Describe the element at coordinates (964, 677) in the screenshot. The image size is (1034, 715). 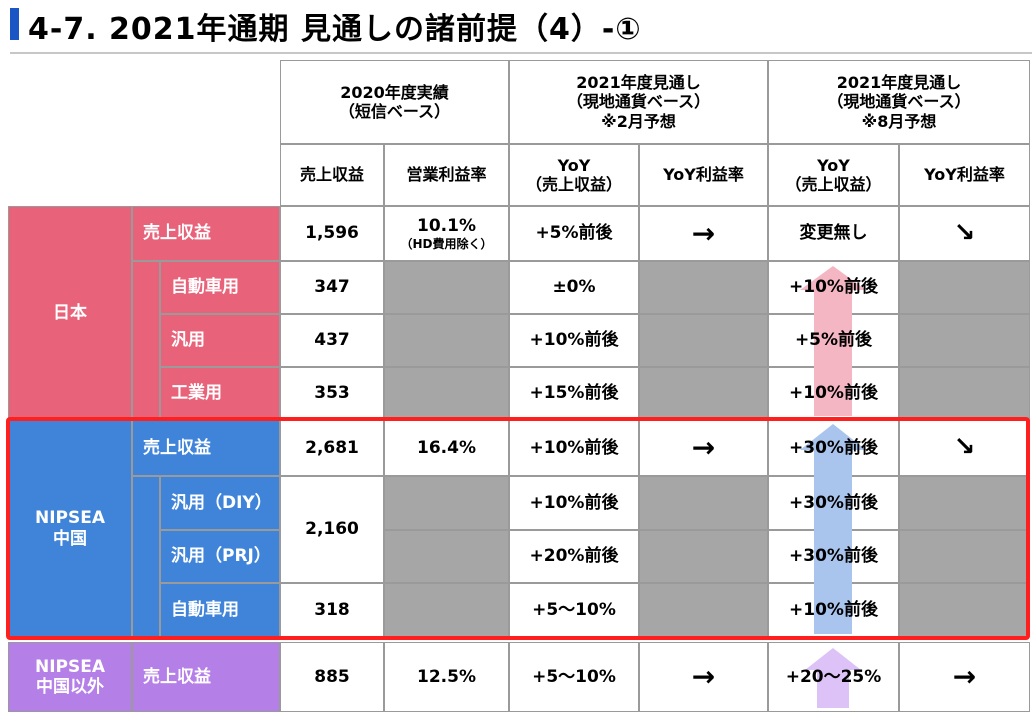
I see `ot-total-margin-aug-arrow: →` at that location.